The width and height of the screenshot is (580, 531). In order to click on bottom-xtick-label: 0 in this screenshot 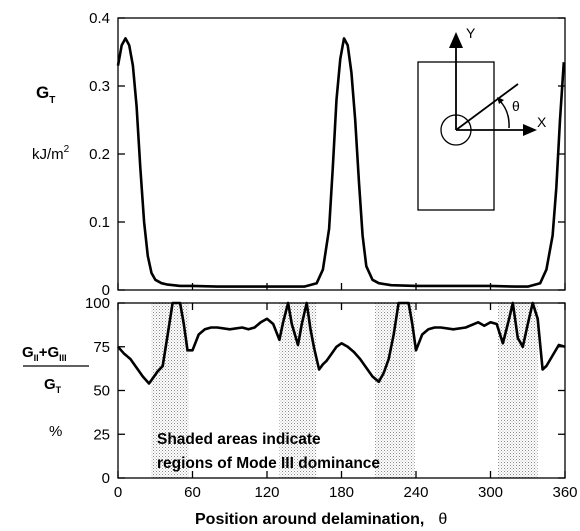, I will do `click(118, 492)`.